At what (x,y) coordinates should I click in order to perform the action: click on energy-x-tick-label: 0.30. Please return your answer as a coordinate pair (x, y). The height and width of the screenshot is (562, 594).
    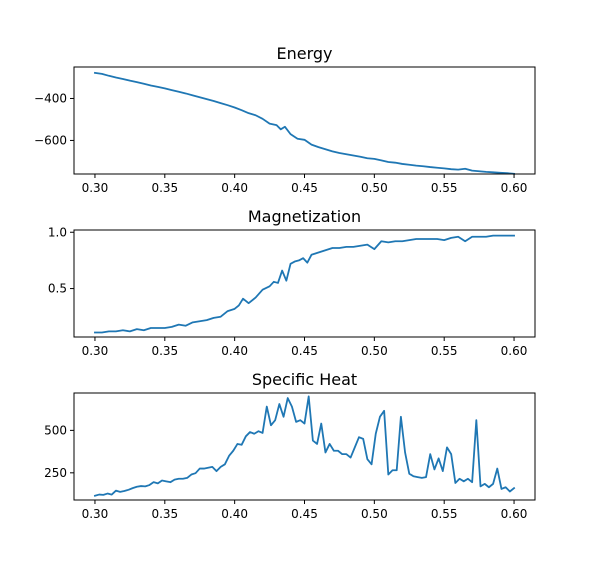
    Looking at the image, I should click on (95, 188).